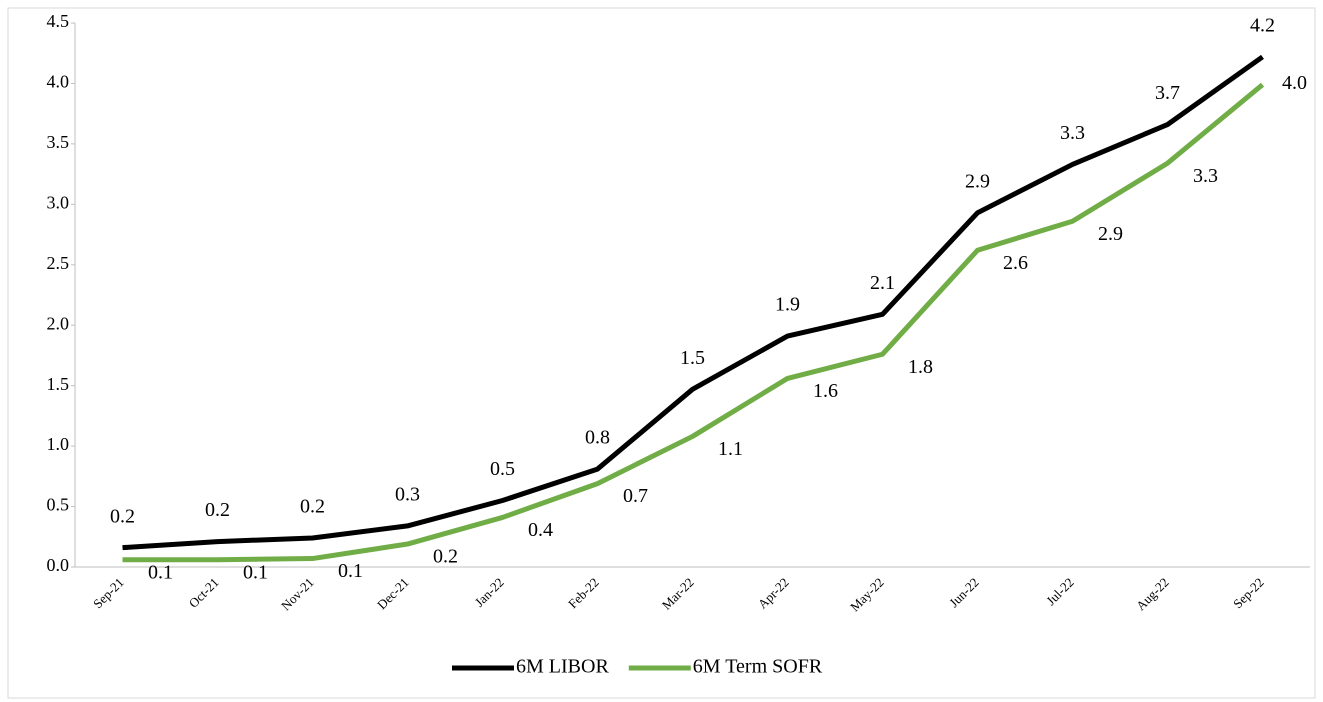 This screenshot has width=1323, height=702. I want to click on data-label: 1.9, so click(787, 305).